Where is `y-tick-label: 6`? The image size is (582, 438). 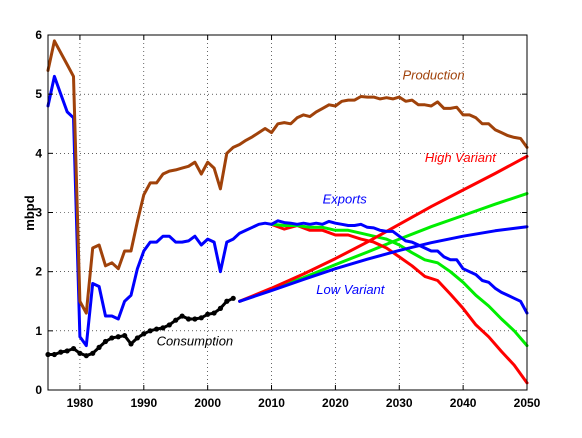 y-tick-label: 6 is located at coordinates (38, 35).